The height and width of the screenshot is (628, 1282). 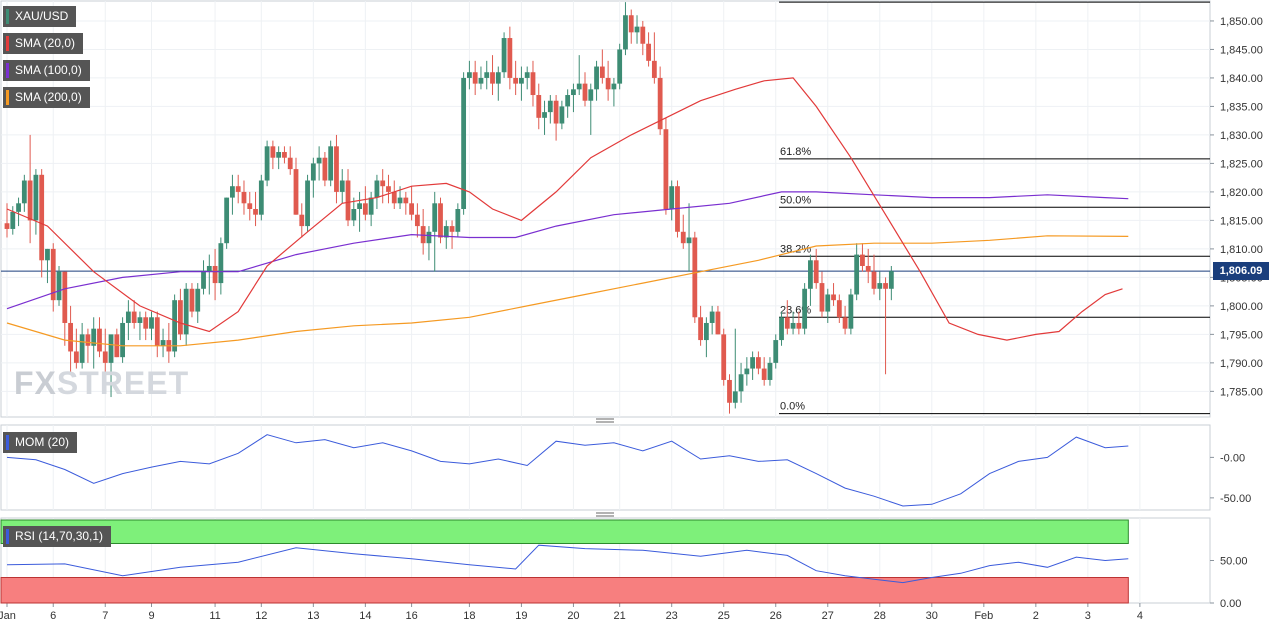 I want to click on x-label-12: 21, so click(x=620, y=616).